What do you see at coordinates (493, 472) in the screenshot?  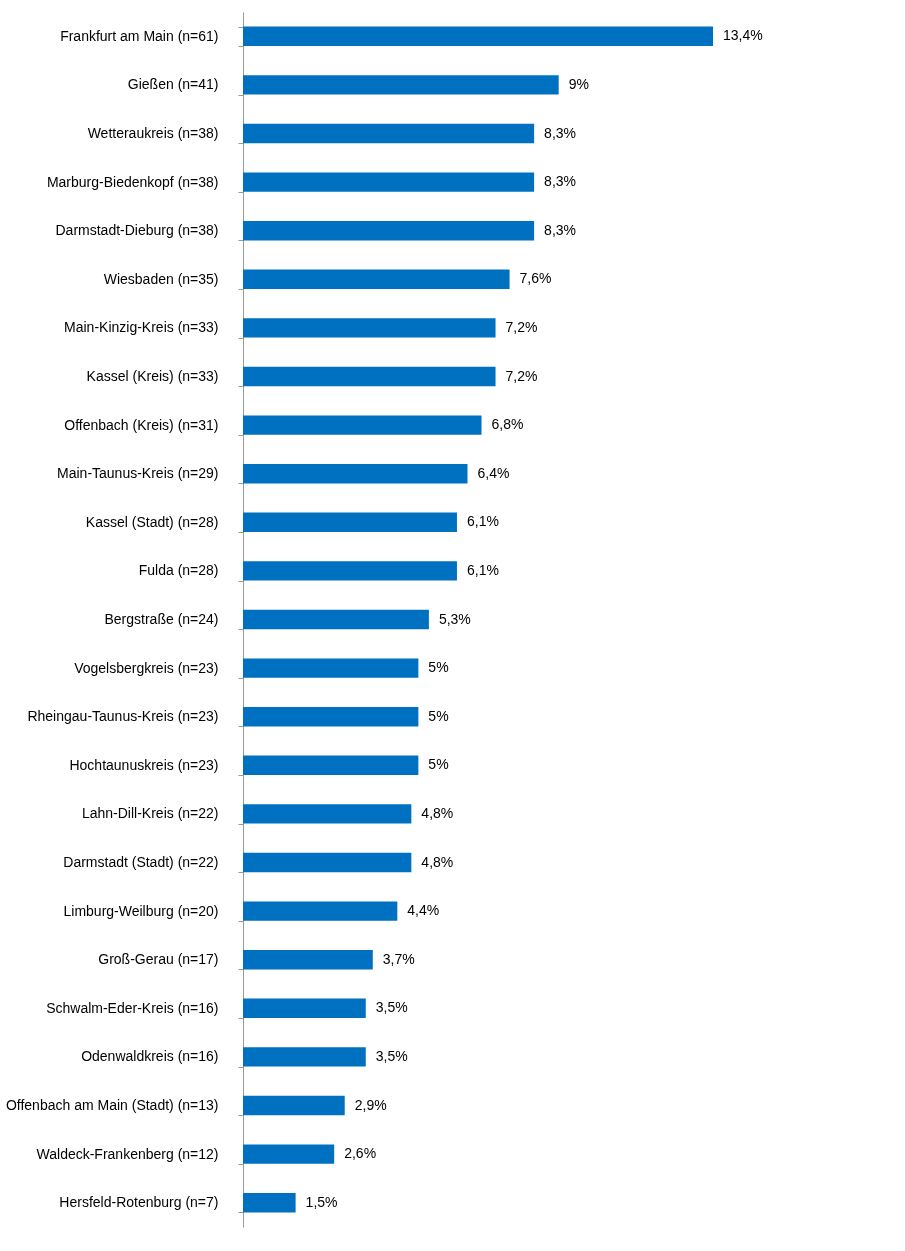 I see `data-label: 6,4%` at bounding box center [493, 472].